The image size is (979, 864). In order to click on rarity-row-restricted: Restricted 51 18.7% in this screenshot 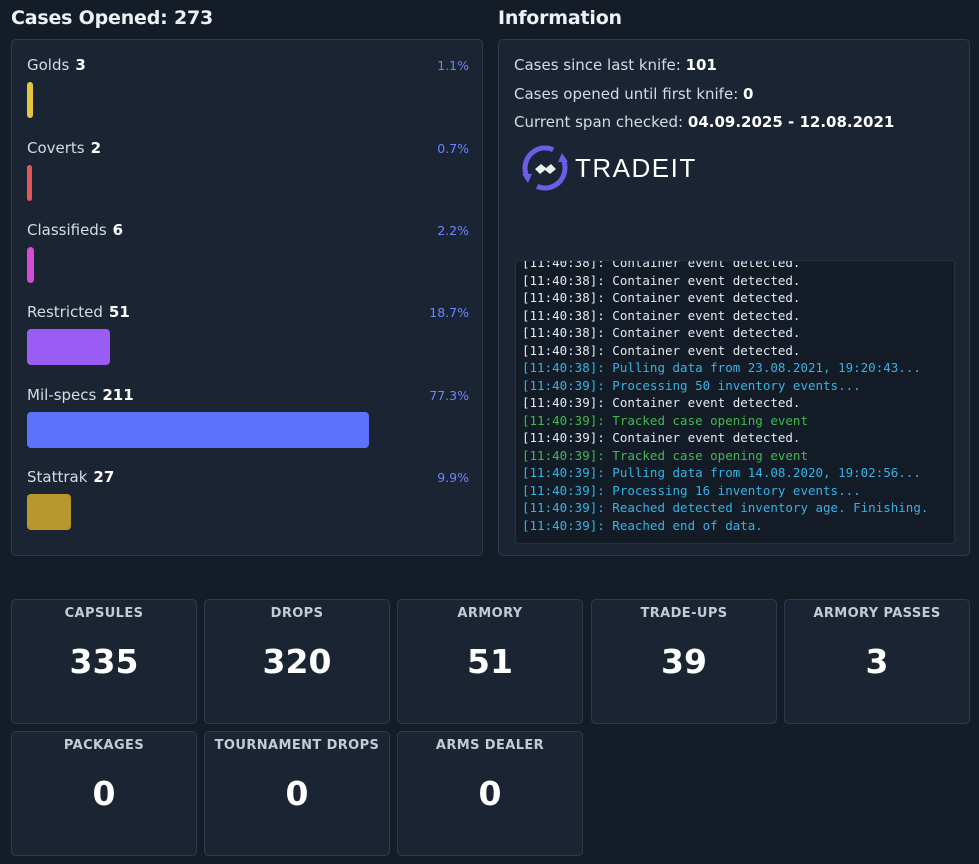, I will do `click(248, 334)`.